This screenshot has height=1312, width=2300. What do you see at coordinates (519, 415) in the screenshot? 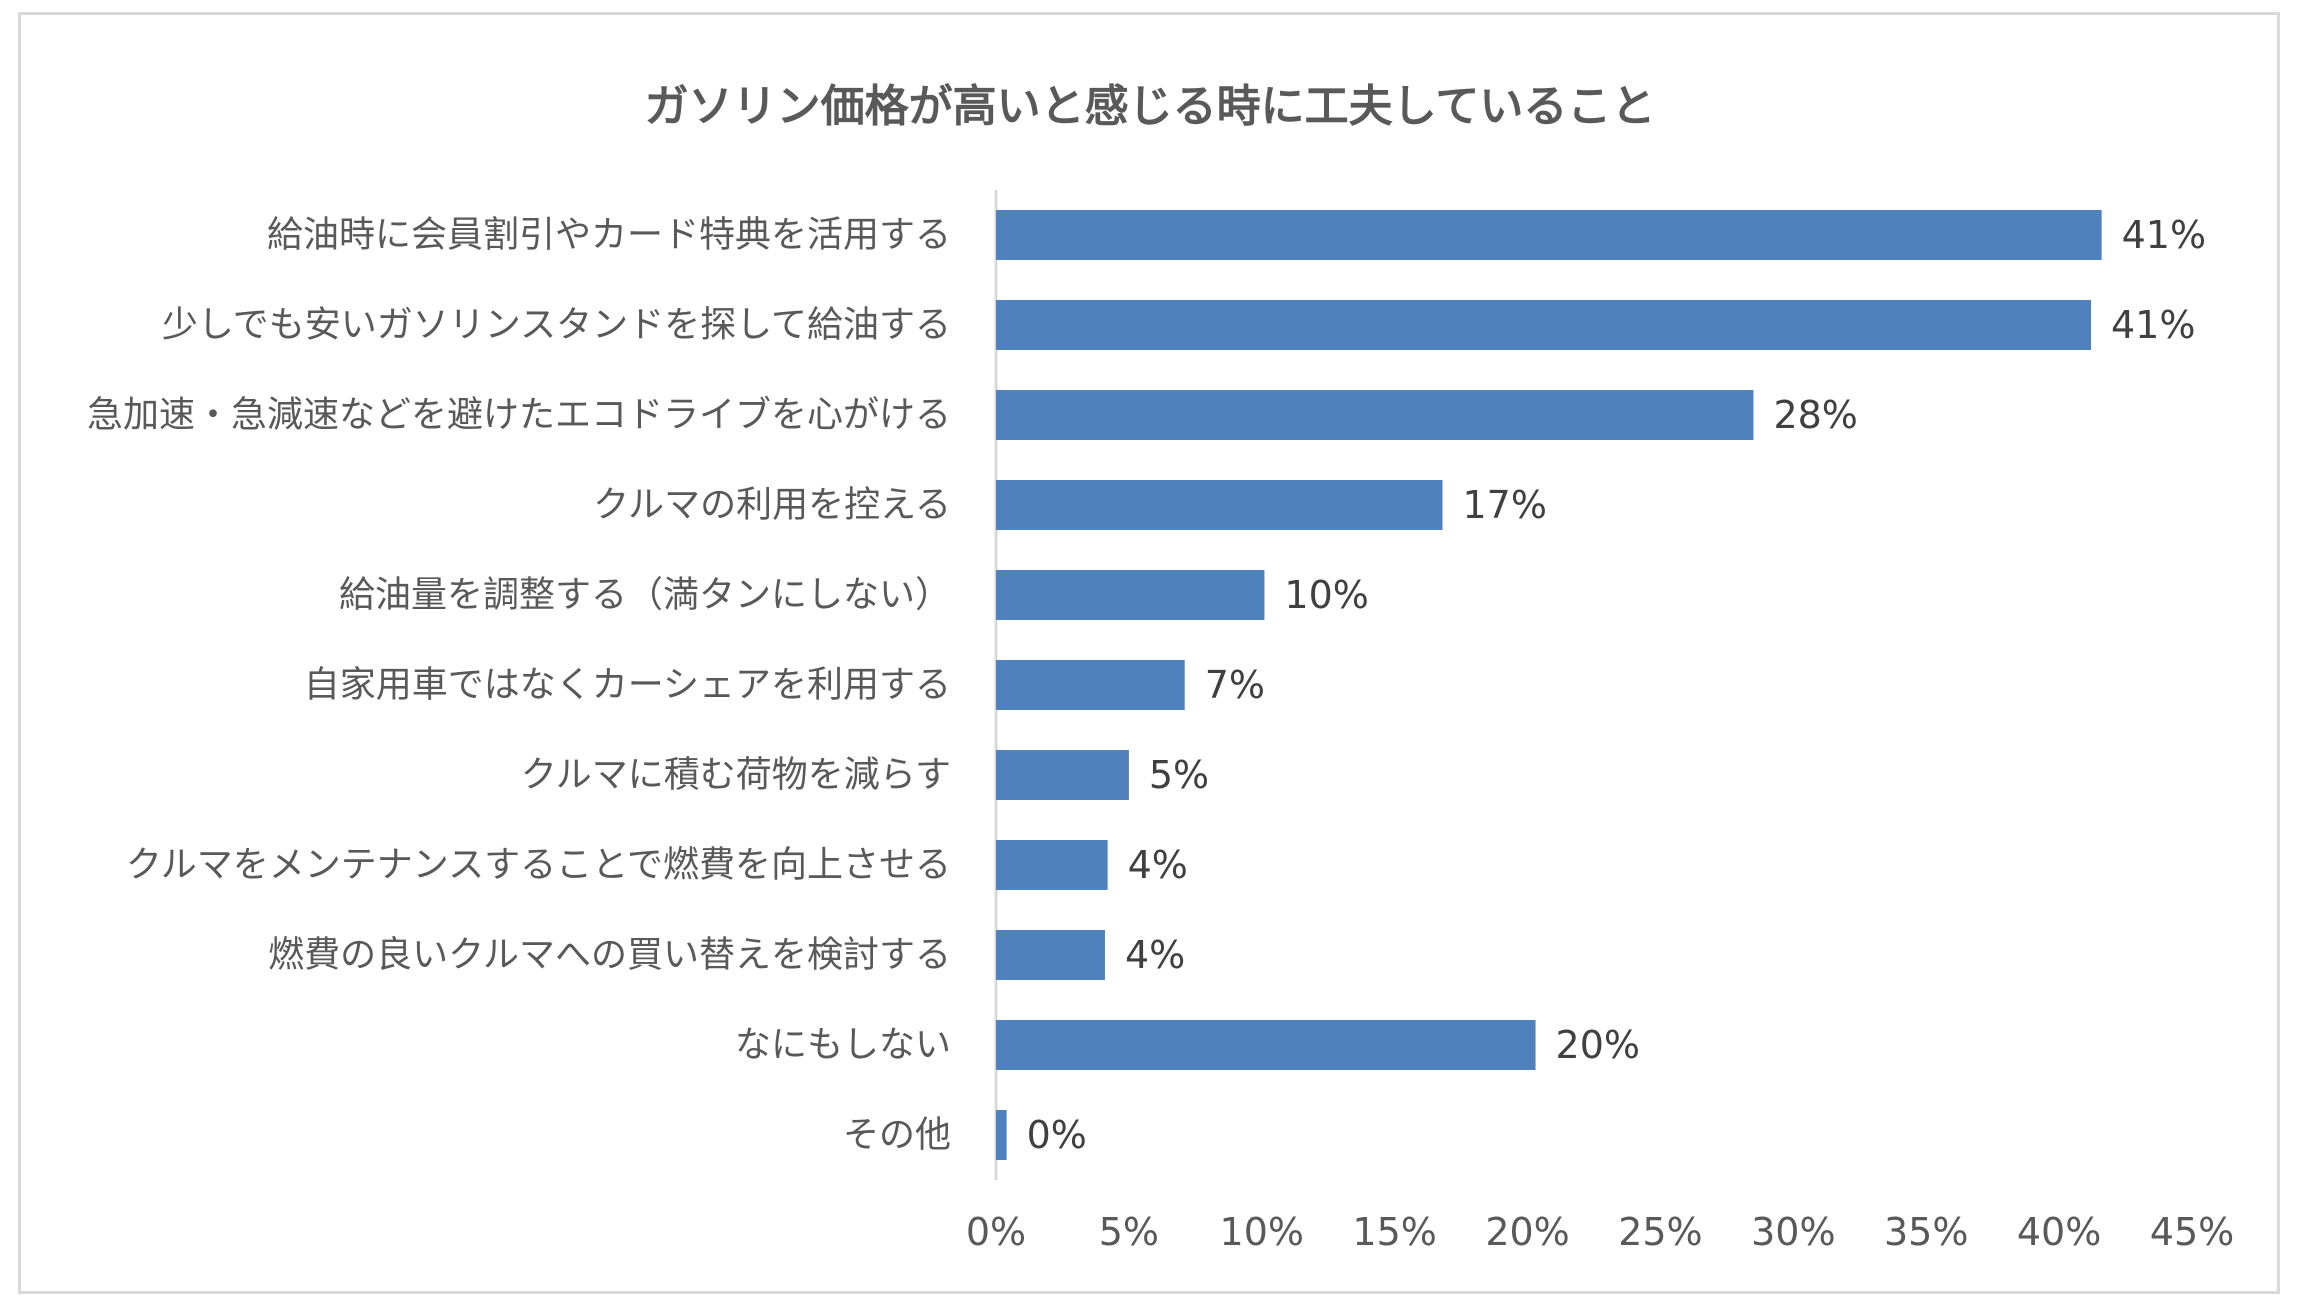
I see `category-label: 急加速・急減速などを避けたエコドライブを心がける` at bounding box center [519, 415].